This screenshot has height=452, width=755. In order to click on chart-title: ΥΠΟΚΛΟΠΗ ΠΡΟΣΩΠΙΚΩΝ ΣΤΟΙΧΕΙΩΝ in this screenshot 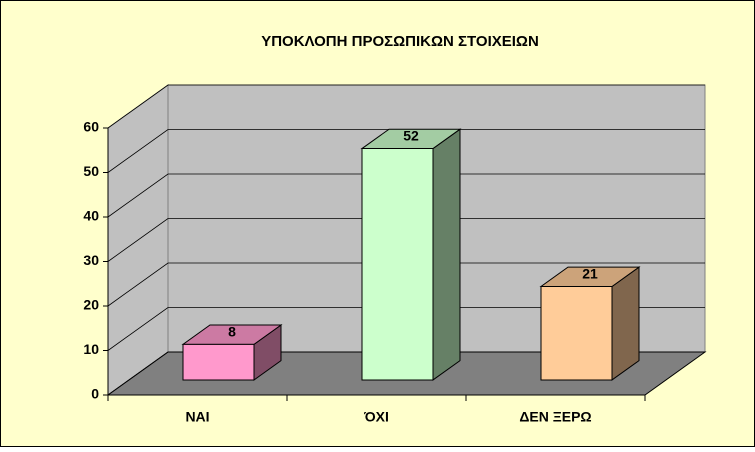, I will do `click(400, 41)`.